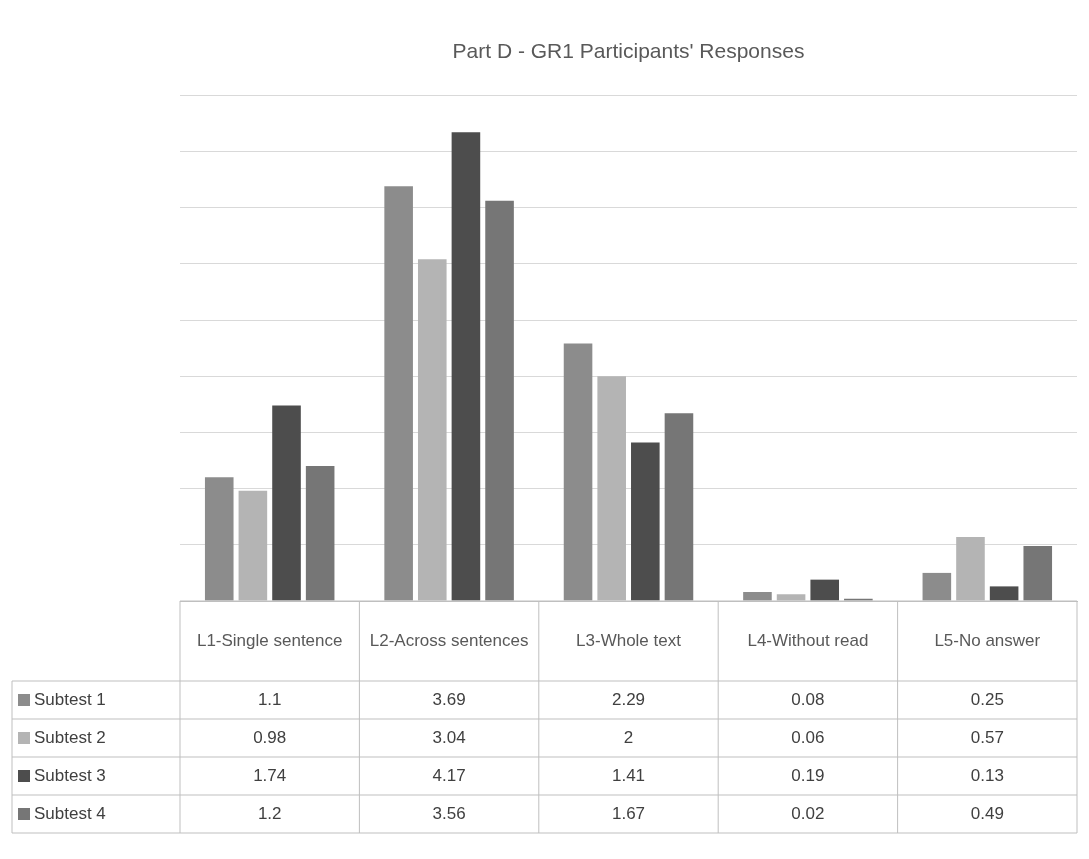 This screenshot has height=859, width=1089. Describe the element at coordinates (808, 640) in the screenshot. I see `x-tick-label: L4-Without read` at that location.